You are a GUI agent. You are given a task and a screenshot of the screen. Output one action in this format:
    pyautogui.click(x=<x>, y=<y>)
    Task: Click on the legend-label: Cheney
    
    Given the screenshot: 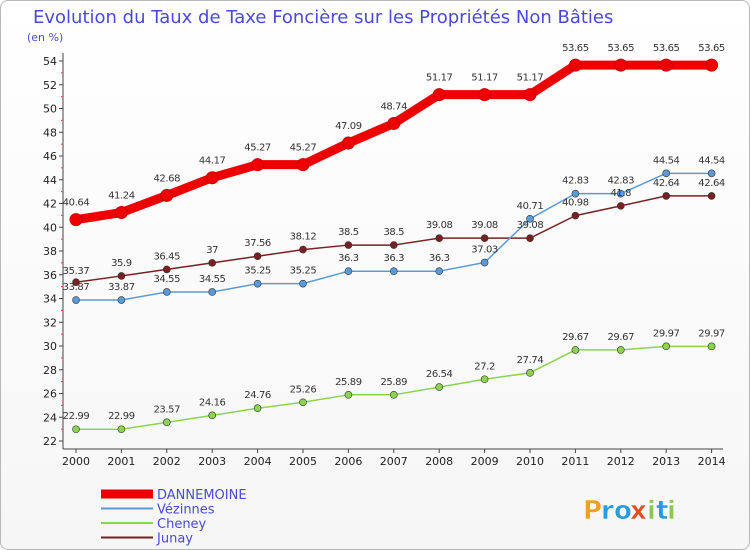 What is the action you would take?
    pyautogui.click(x=182, y=524)
    